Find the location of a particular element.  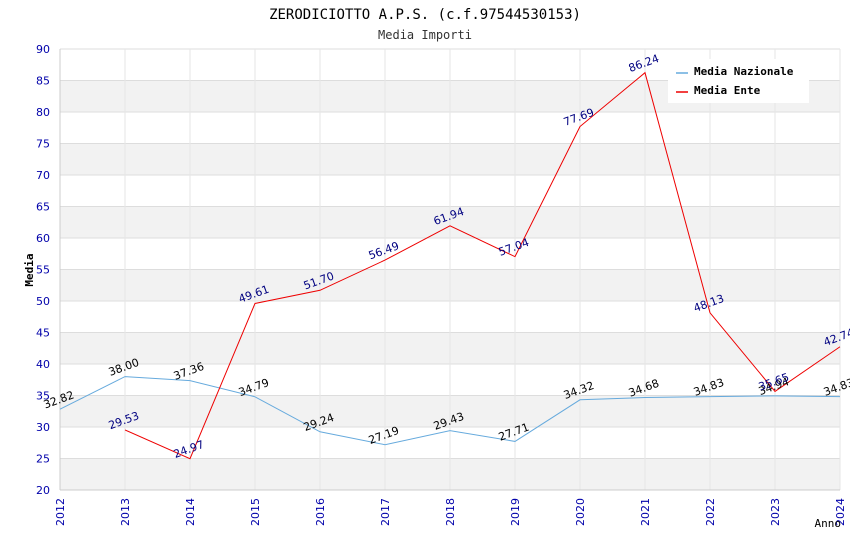

x-tick-label: 2014 is located at coordinates (190, 512).